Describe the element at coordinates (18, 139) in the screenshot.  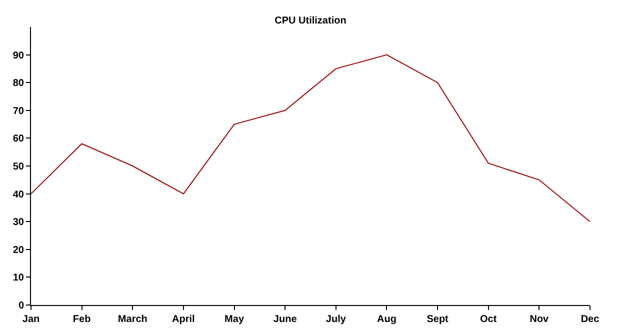
I see `y-tick-label: 60` at that location.